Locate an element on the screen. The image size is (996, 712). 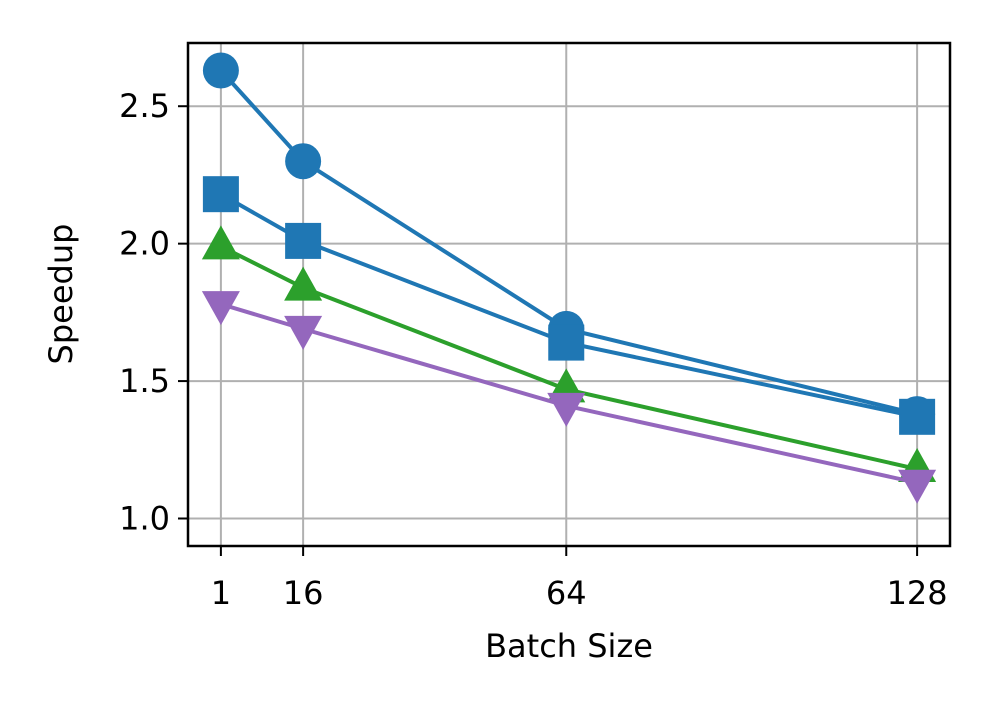
y-tick-label: 2.0 is located at coordinates (144, 244).